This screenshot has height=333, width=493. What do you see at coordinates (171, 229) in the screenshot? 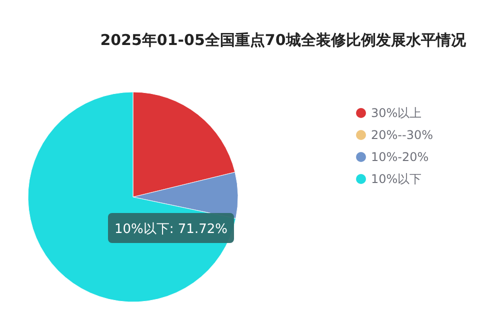
I see `text: 10%以下: 71.72%` at bounding box center [171, 229].